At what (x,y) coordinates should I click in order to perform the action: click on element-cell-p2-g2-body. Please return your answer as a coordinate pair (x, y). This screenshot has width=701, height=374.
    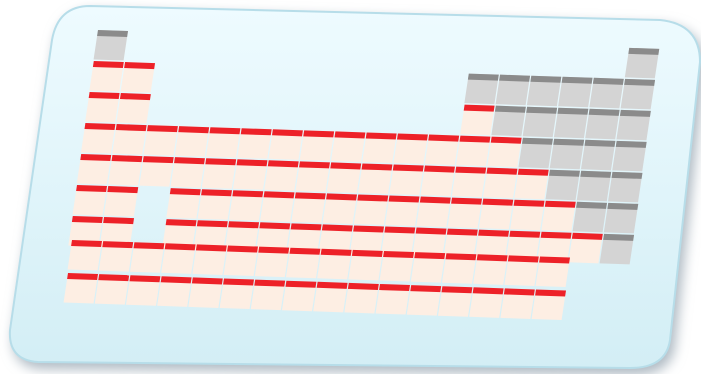
    Looking at the image, I should click on (138, 77).